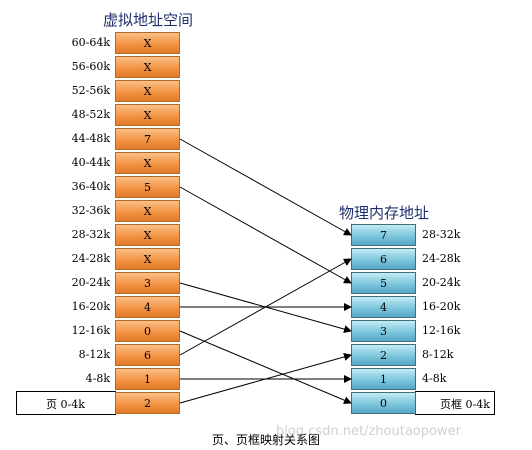  Describe the element at coordinates (438, 354) in the screenshot. I see `physical-frame-range-label: 8-12k` at that location.